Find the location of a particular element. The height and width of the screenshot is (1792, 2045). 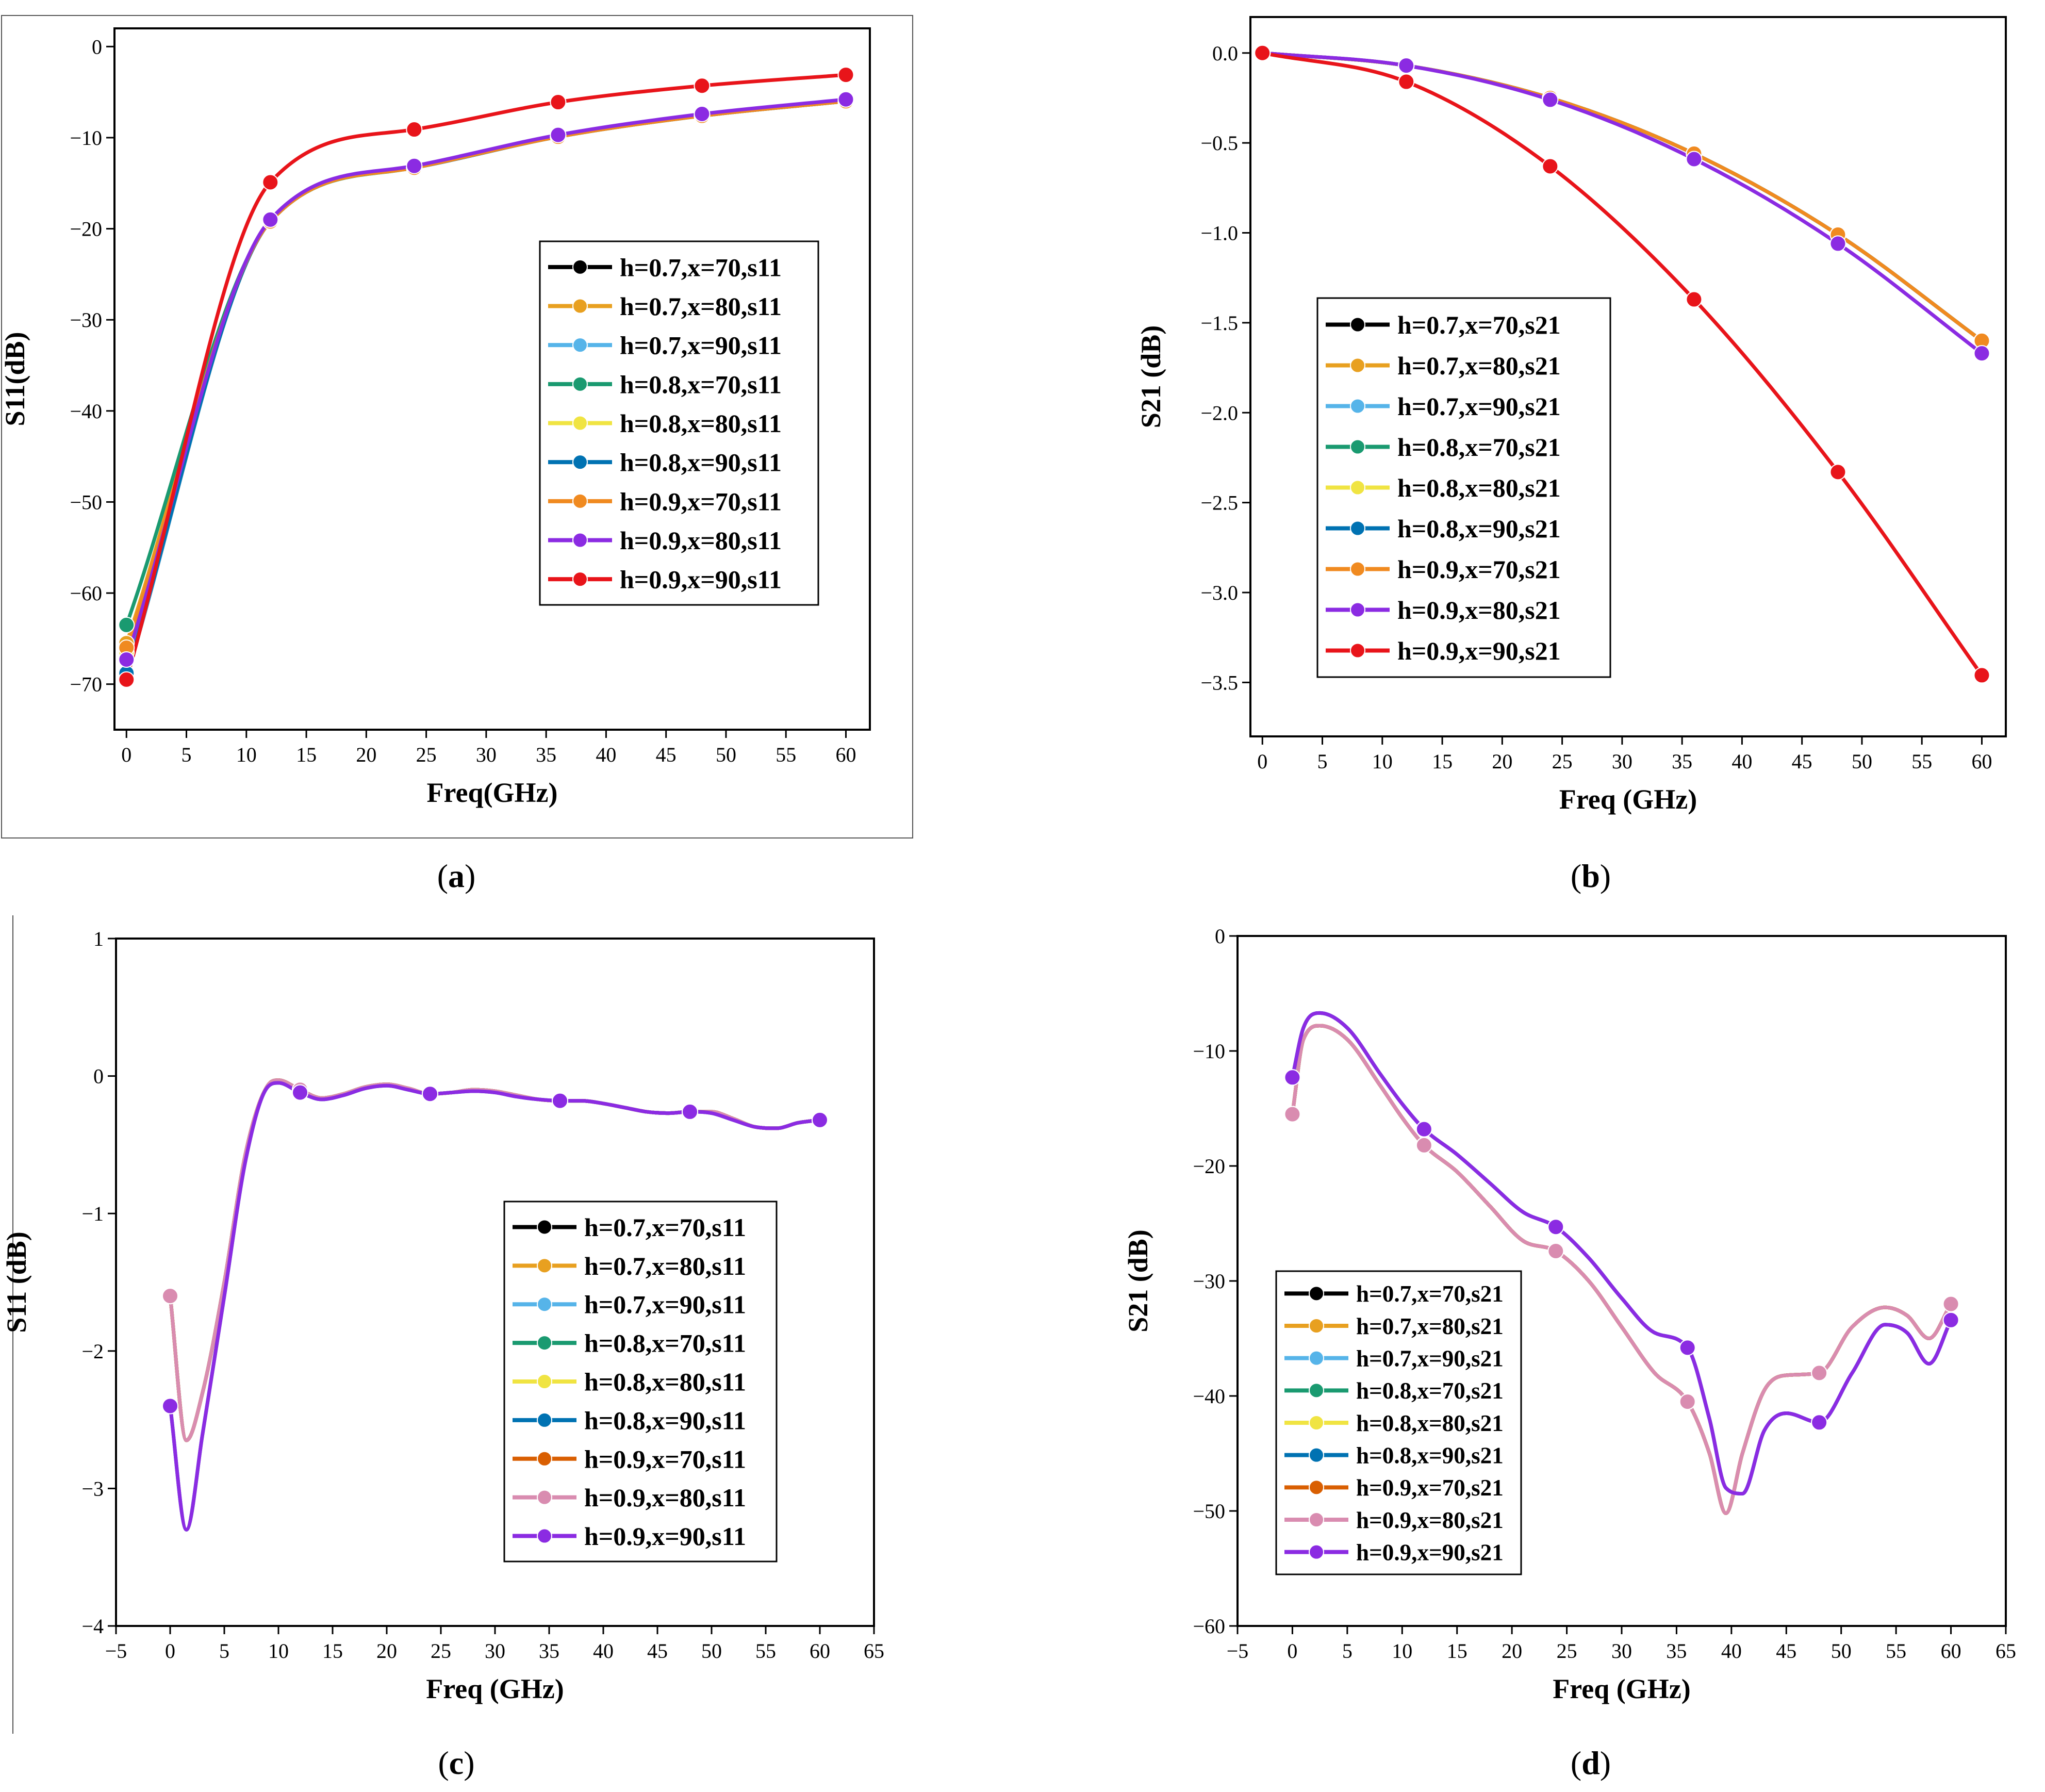

legend-label: h=0.7,x=90,s11 is located at coordinates (665, 1304).